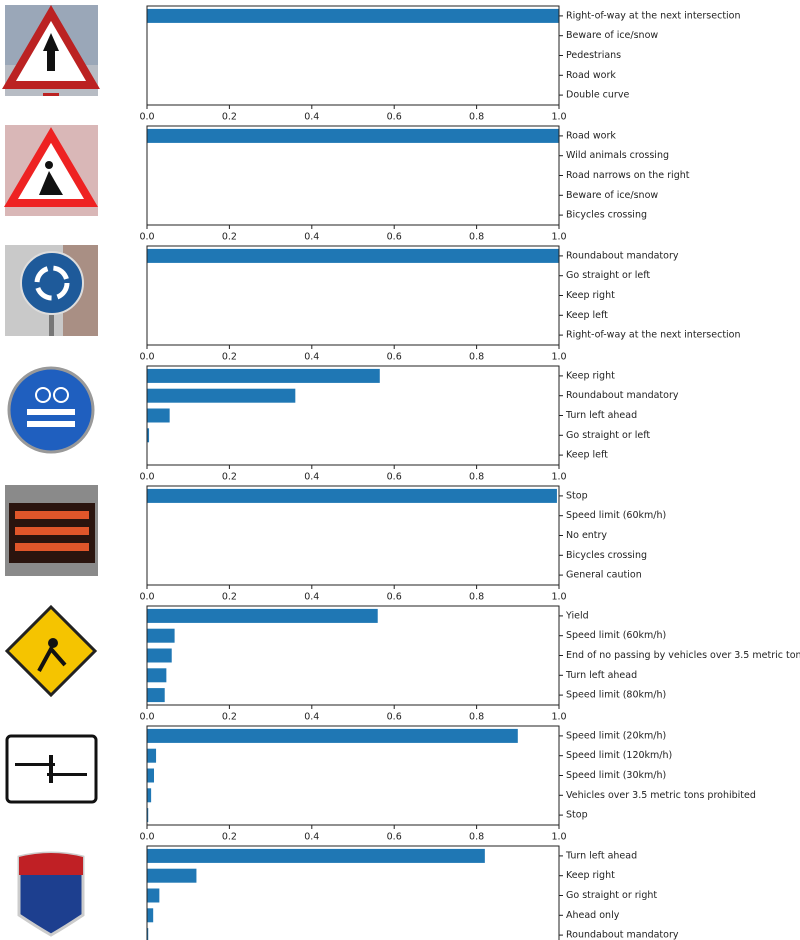  What do you see at coordinates (661, 795) in the screenshot?
I see `category-label: Vehicles over 3.5 metric tons prohibited` at bounding box center [661, 795].